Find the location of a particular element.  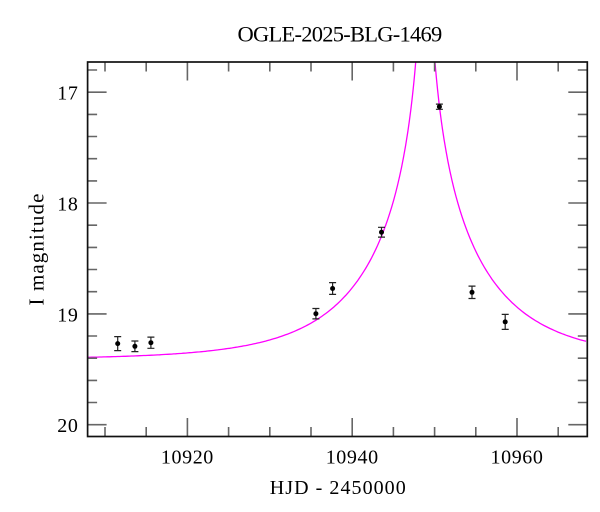

svg-text: OGLE-2025-BLG-1469 is located at coordinates (340, 34).